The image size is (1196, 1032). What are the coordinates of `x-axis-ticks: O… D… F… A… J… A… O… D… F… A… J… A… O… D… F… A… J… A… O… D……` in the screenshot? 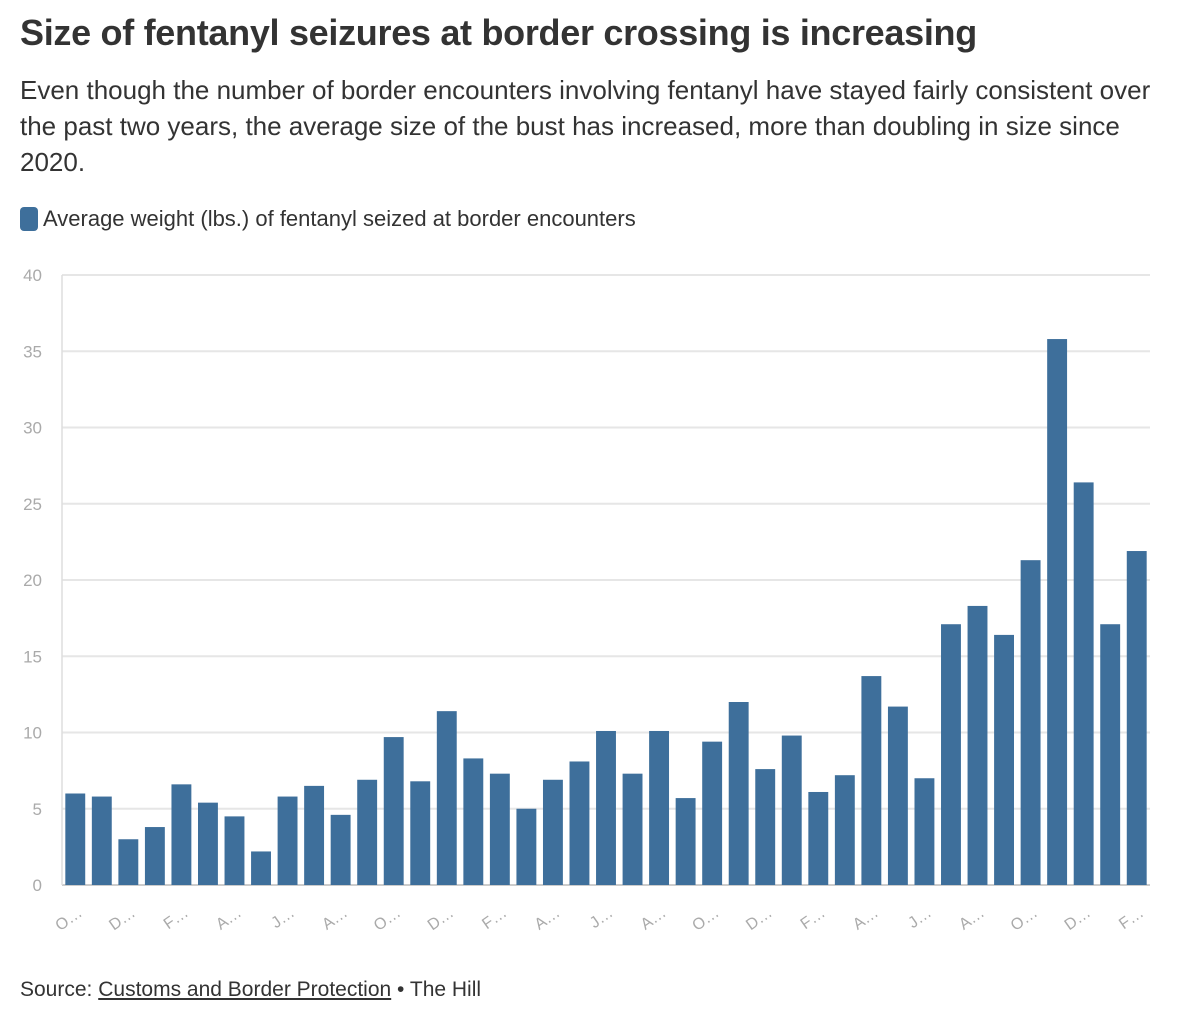 It's located at (600, 919).